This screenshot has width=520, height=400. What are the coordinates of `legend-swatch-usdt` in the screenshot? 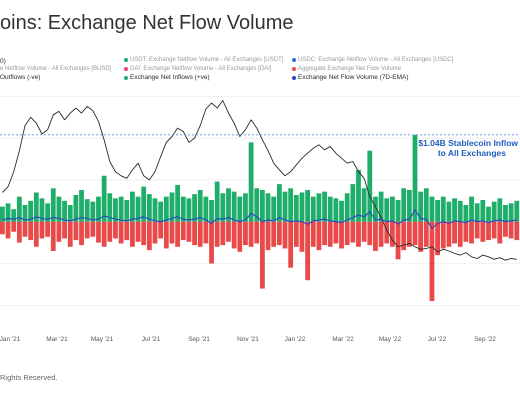 It's located at (126, 60).